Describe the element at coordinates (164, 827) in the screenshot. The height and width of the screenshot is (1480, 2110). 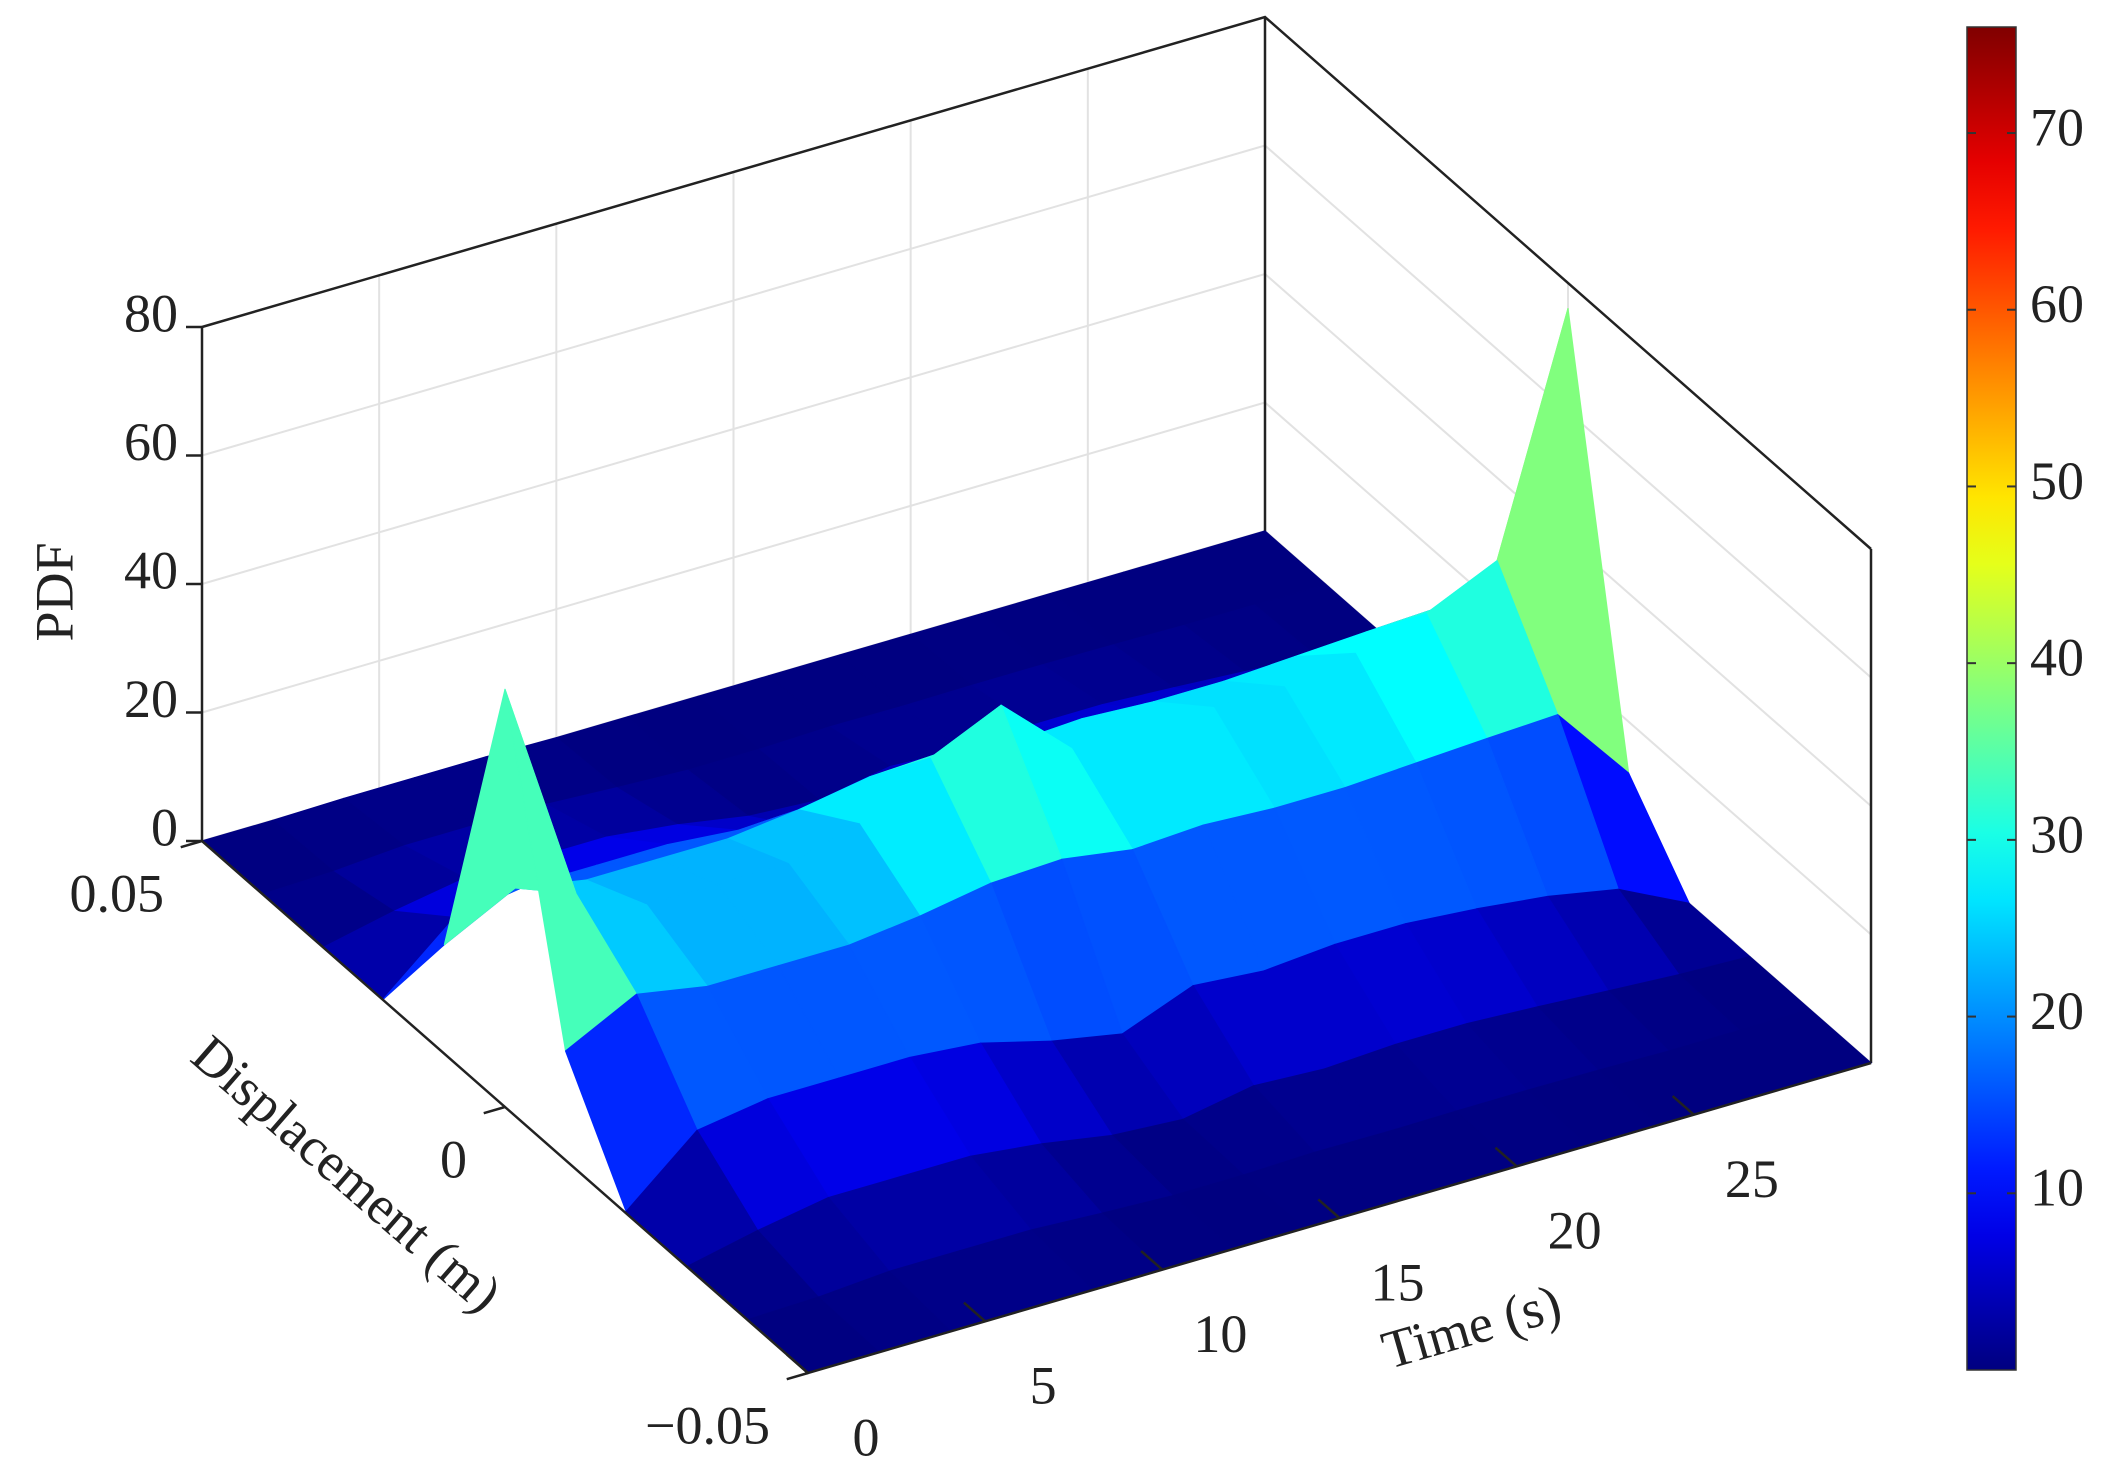
I see `z-tick-label: 0` at that location.